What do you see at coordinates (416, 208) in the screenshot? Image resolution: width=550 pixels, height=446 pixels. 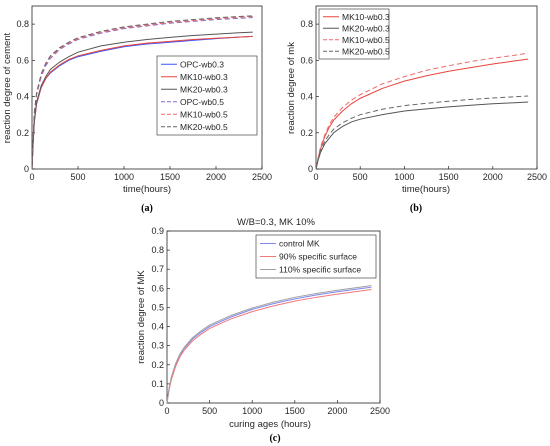 I see `caption-b: (b)` at bounding box center [416, 208].